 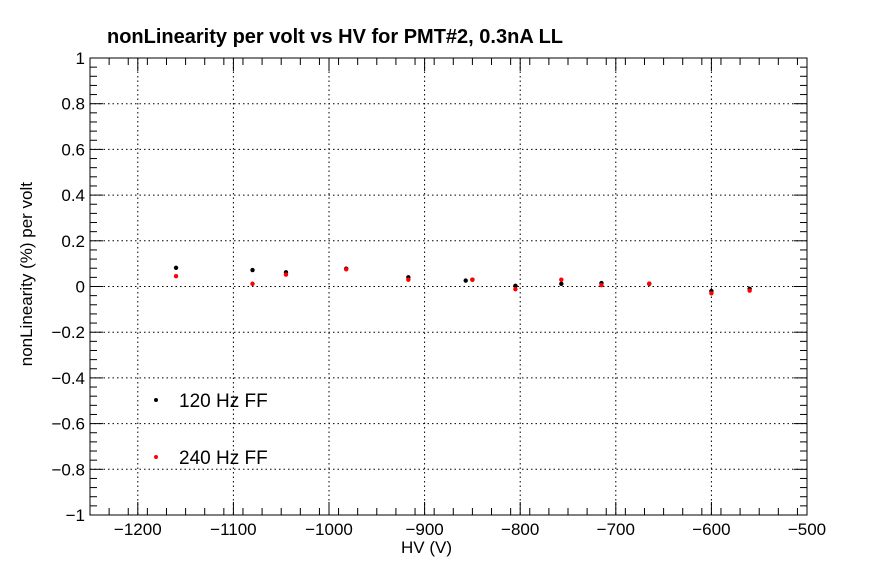 I want to click on x-tick-labels: −1200 −1100 −1000 −900 −800 −700 −600 −500, so click(x=470, y=529).